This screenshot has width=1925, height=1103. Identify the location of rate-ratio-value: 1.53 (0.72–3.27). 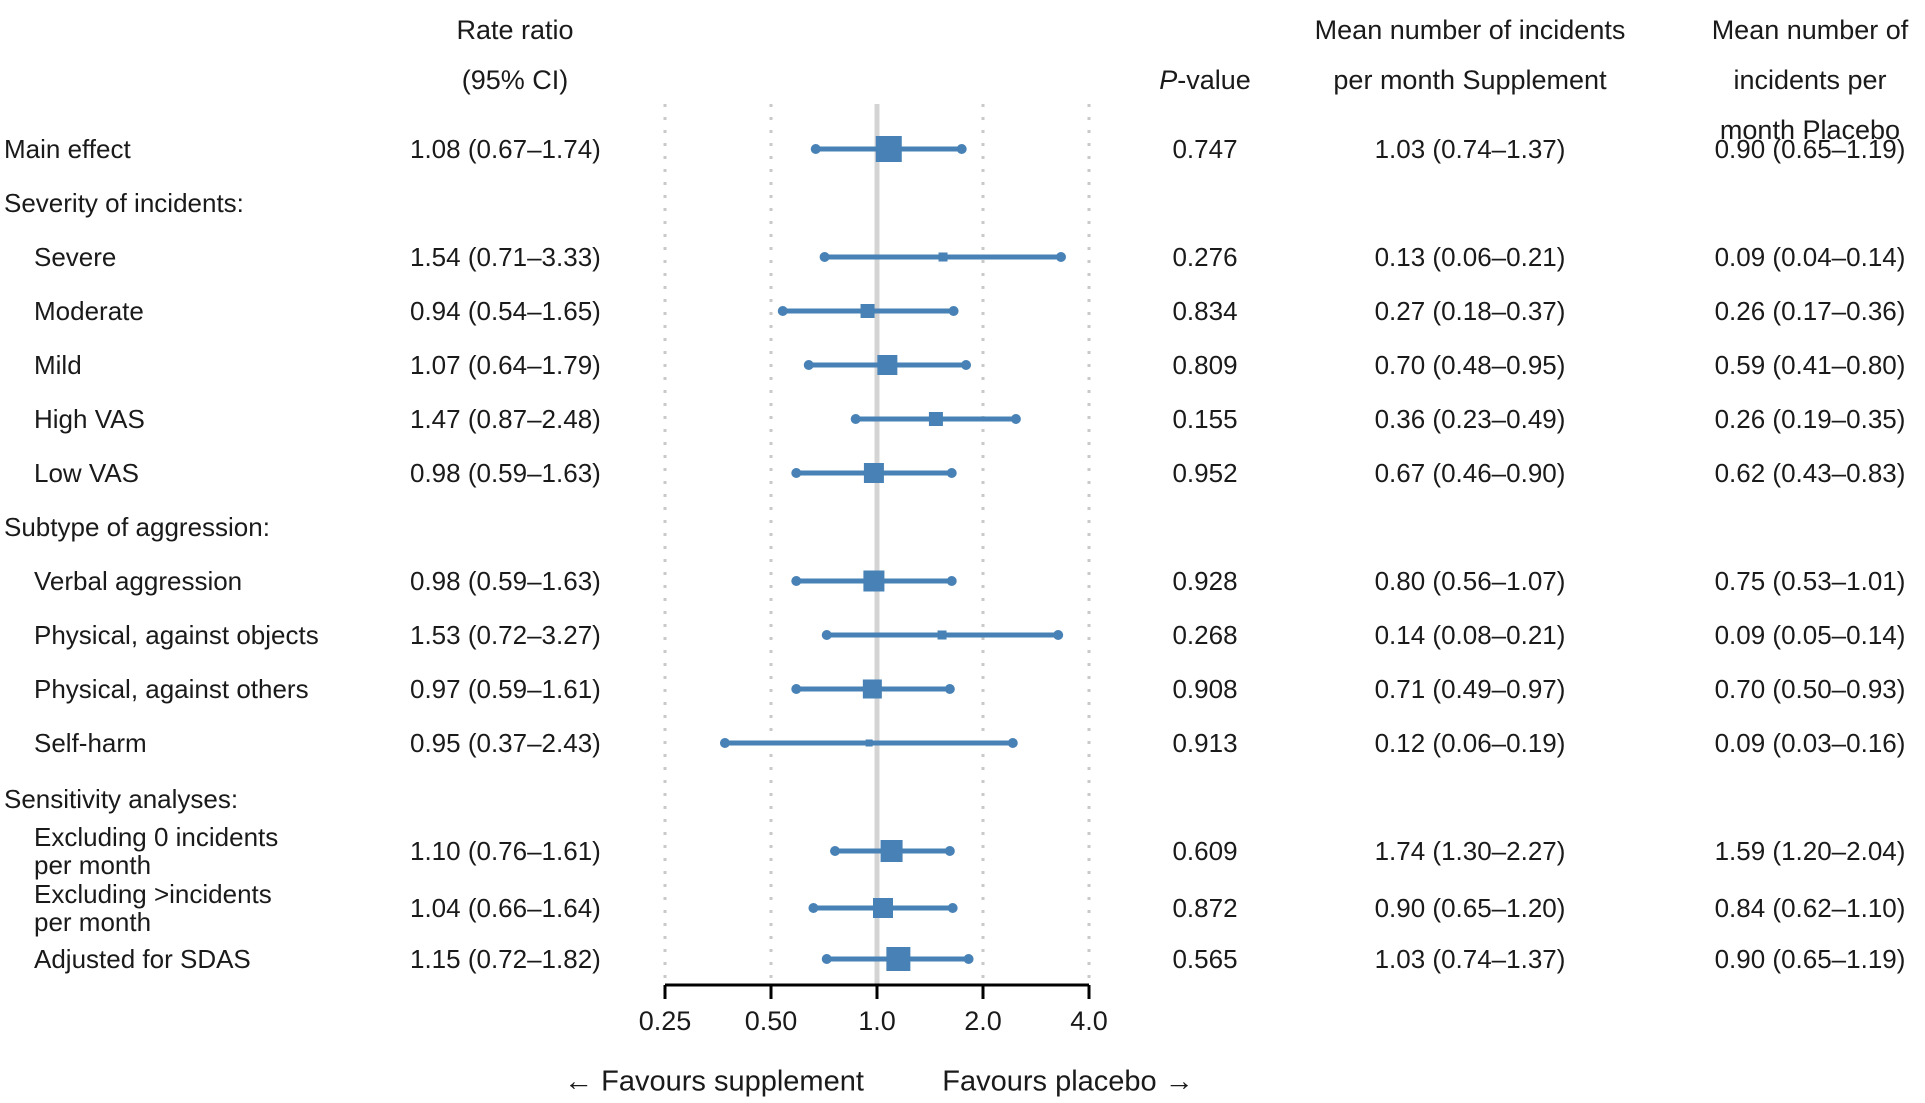
(505, 635).